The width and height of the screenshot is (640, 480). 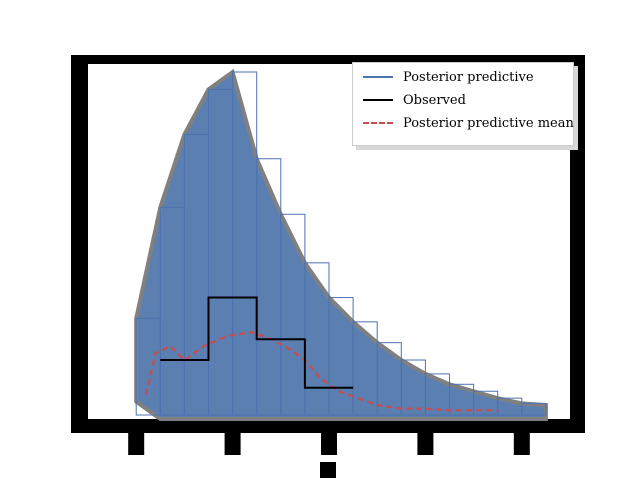 I want to click on legend-swatch-posterior, so click(x=378, y=77).